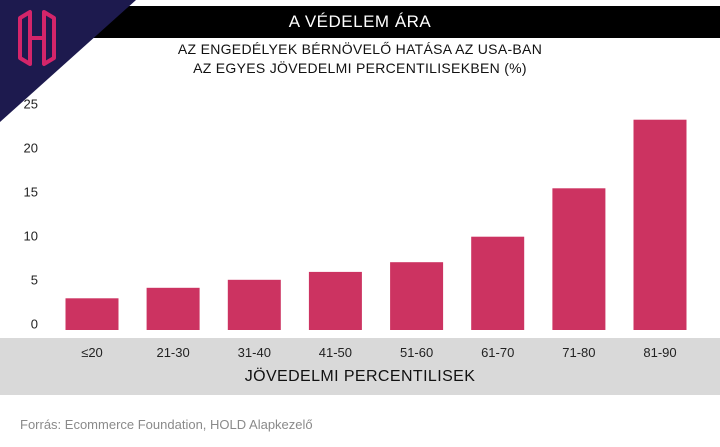 The image size is (720, 447). Describe the element at coordinates (254, 352) in the screenshot. I see `x-tick-label: 31-40` at that location.